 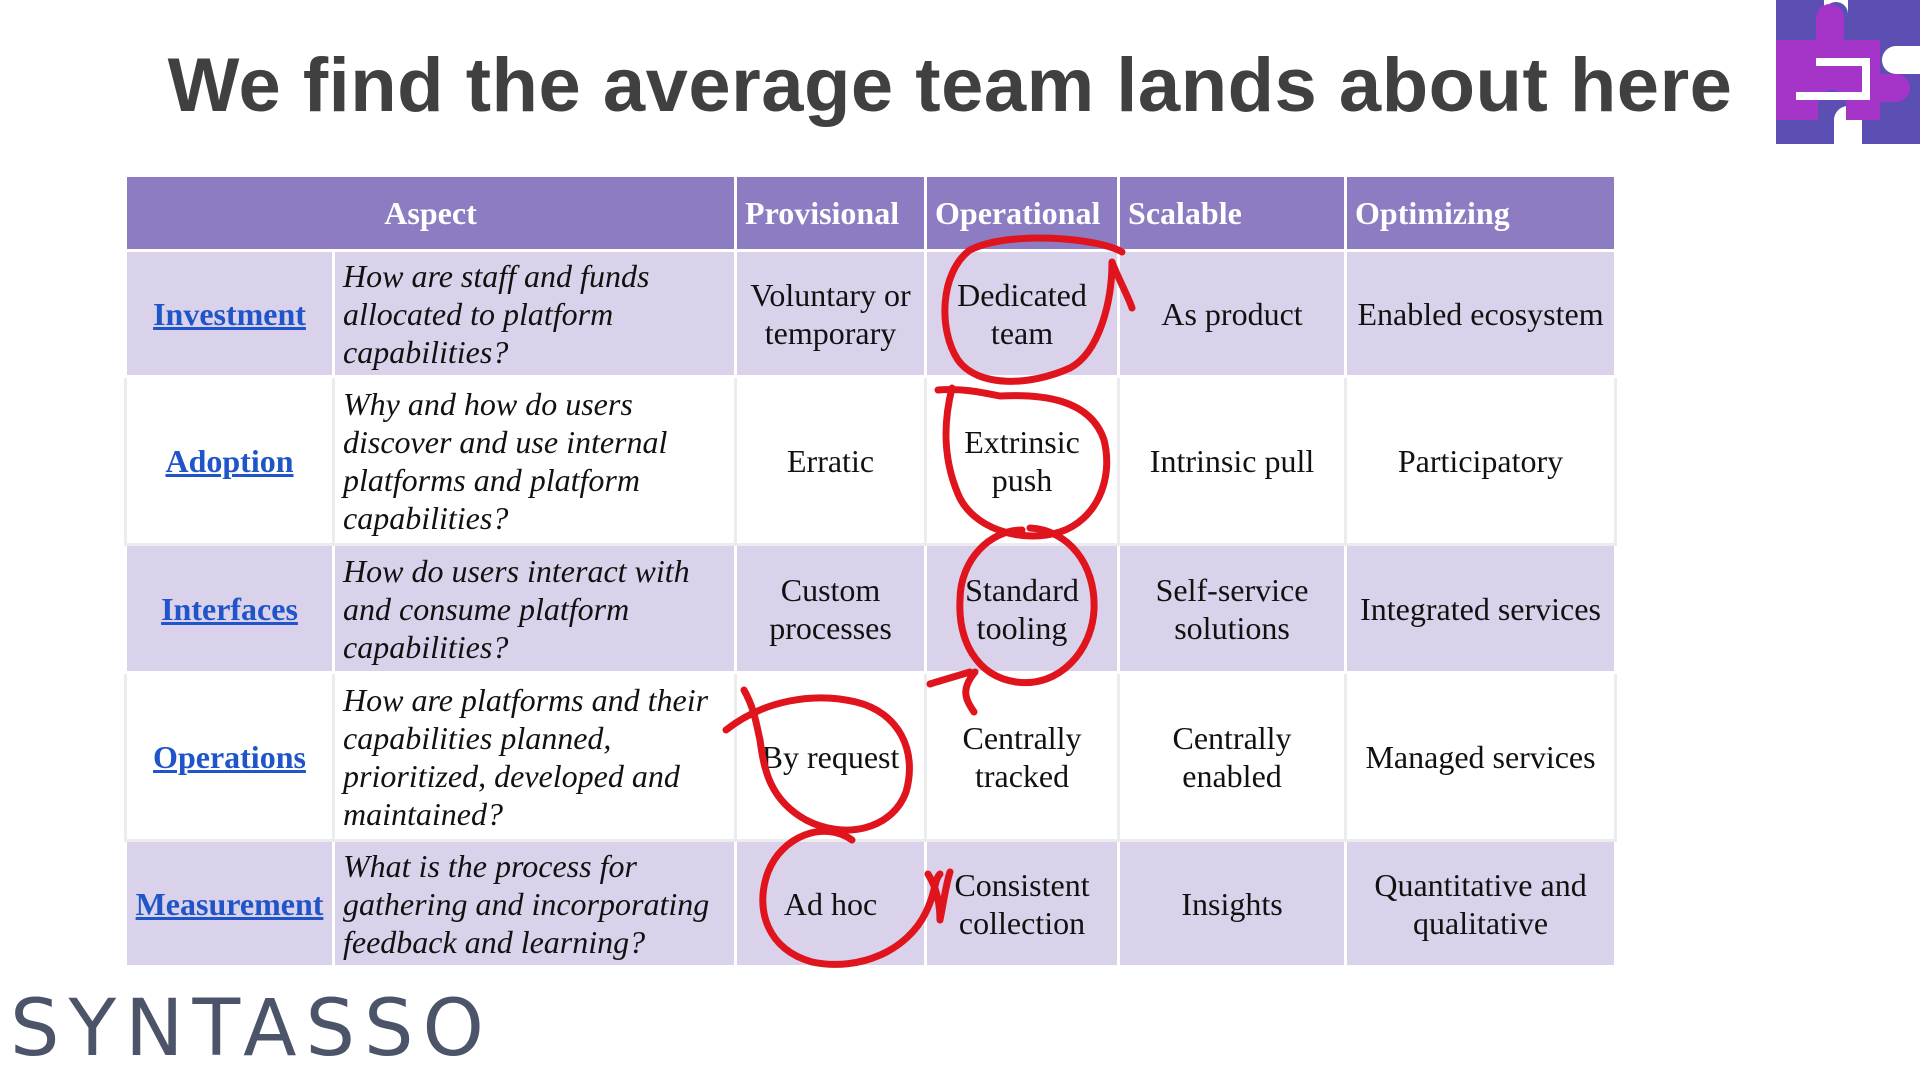 I want to click on cell-optimizing: Participatory, so click(x=1481, y=460).